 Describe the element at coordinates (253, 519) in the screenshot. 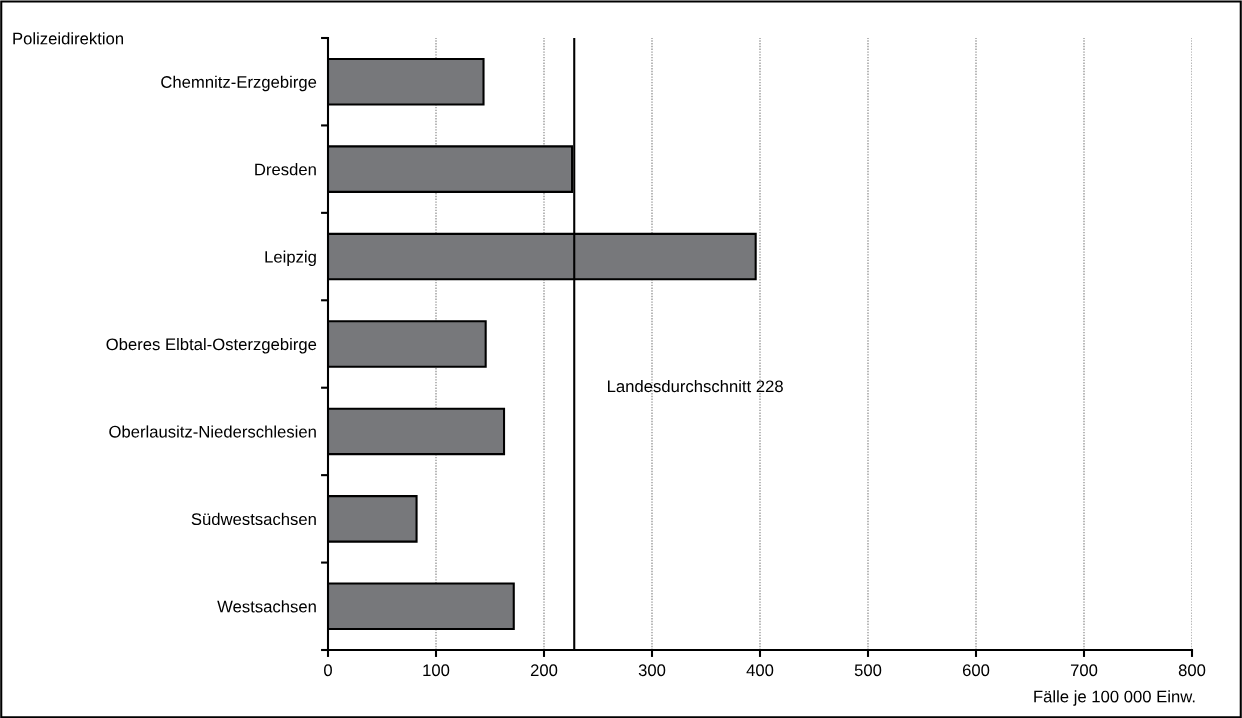

I see `y-tick-label: Südwestsachsen` at that location.